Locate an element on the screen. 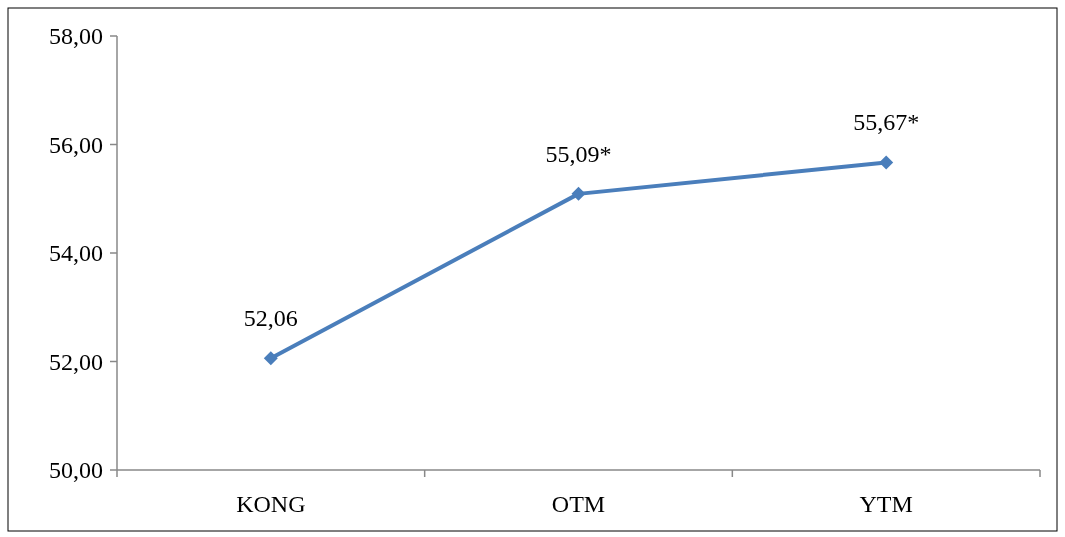 The image size is (1065, 537). x-tick-label: YTM is located at coordinates (886, 504).